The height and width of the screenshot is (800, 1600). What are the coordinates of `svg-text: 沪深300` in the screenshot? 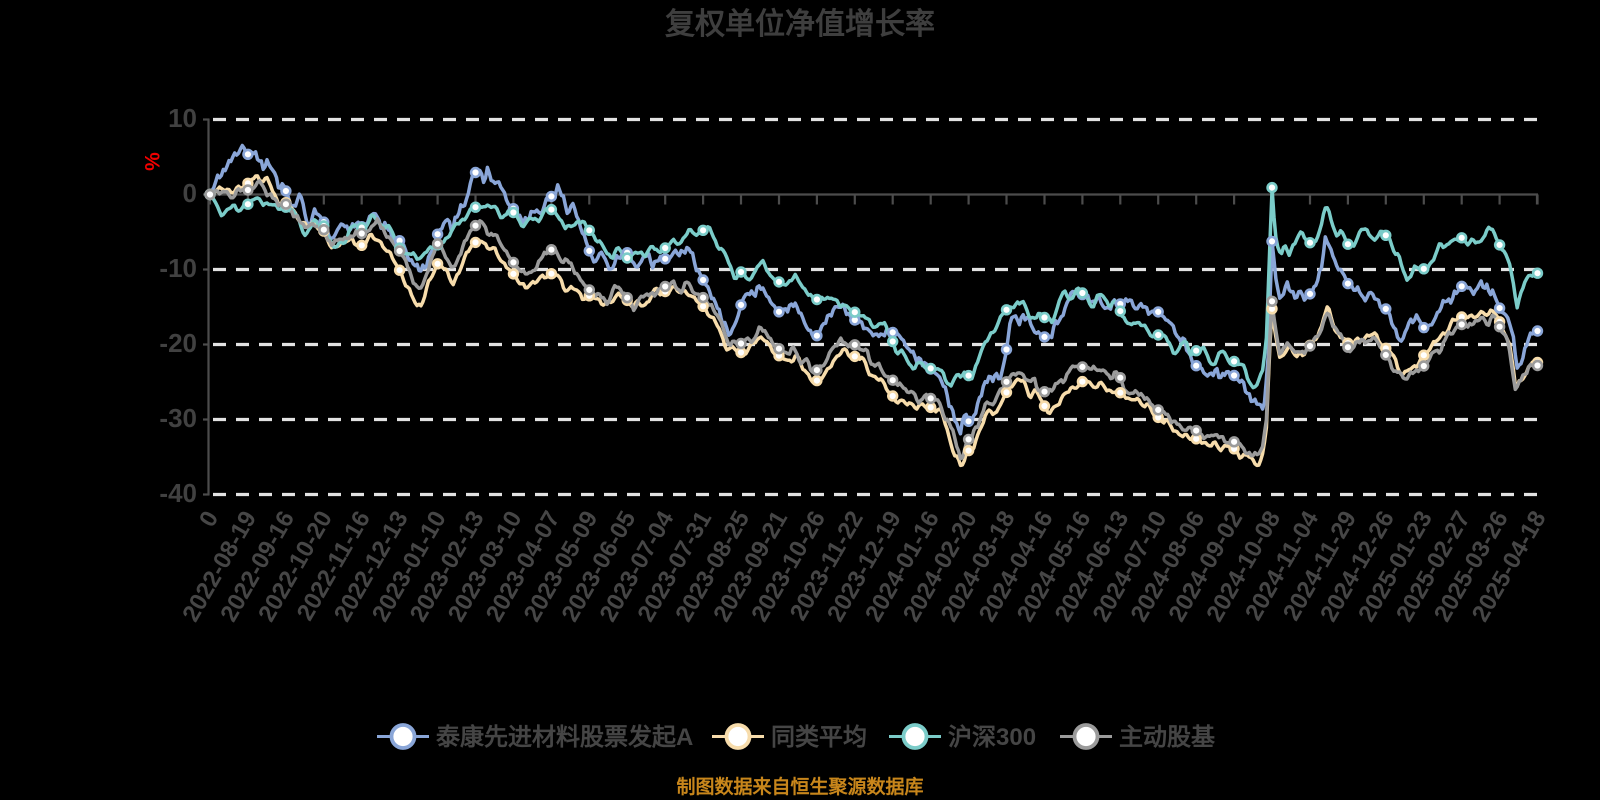 It's located at (992, 737).